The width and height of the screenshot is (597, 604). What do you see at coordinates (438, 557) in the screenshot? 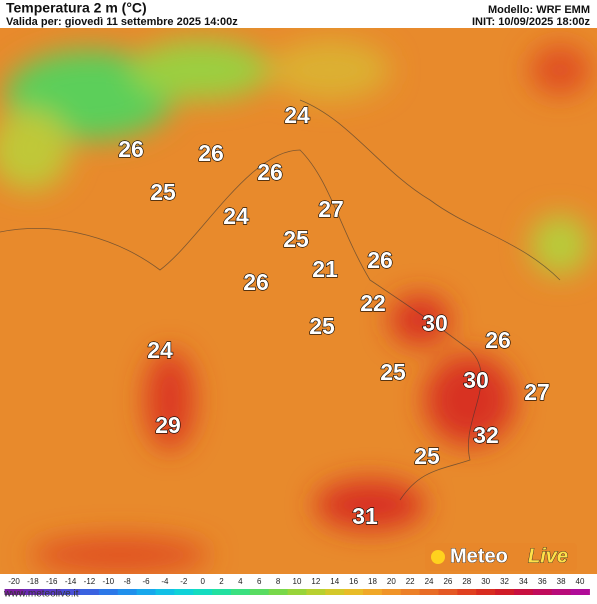
I see `logo-sun` at bounding box center [438, 557].